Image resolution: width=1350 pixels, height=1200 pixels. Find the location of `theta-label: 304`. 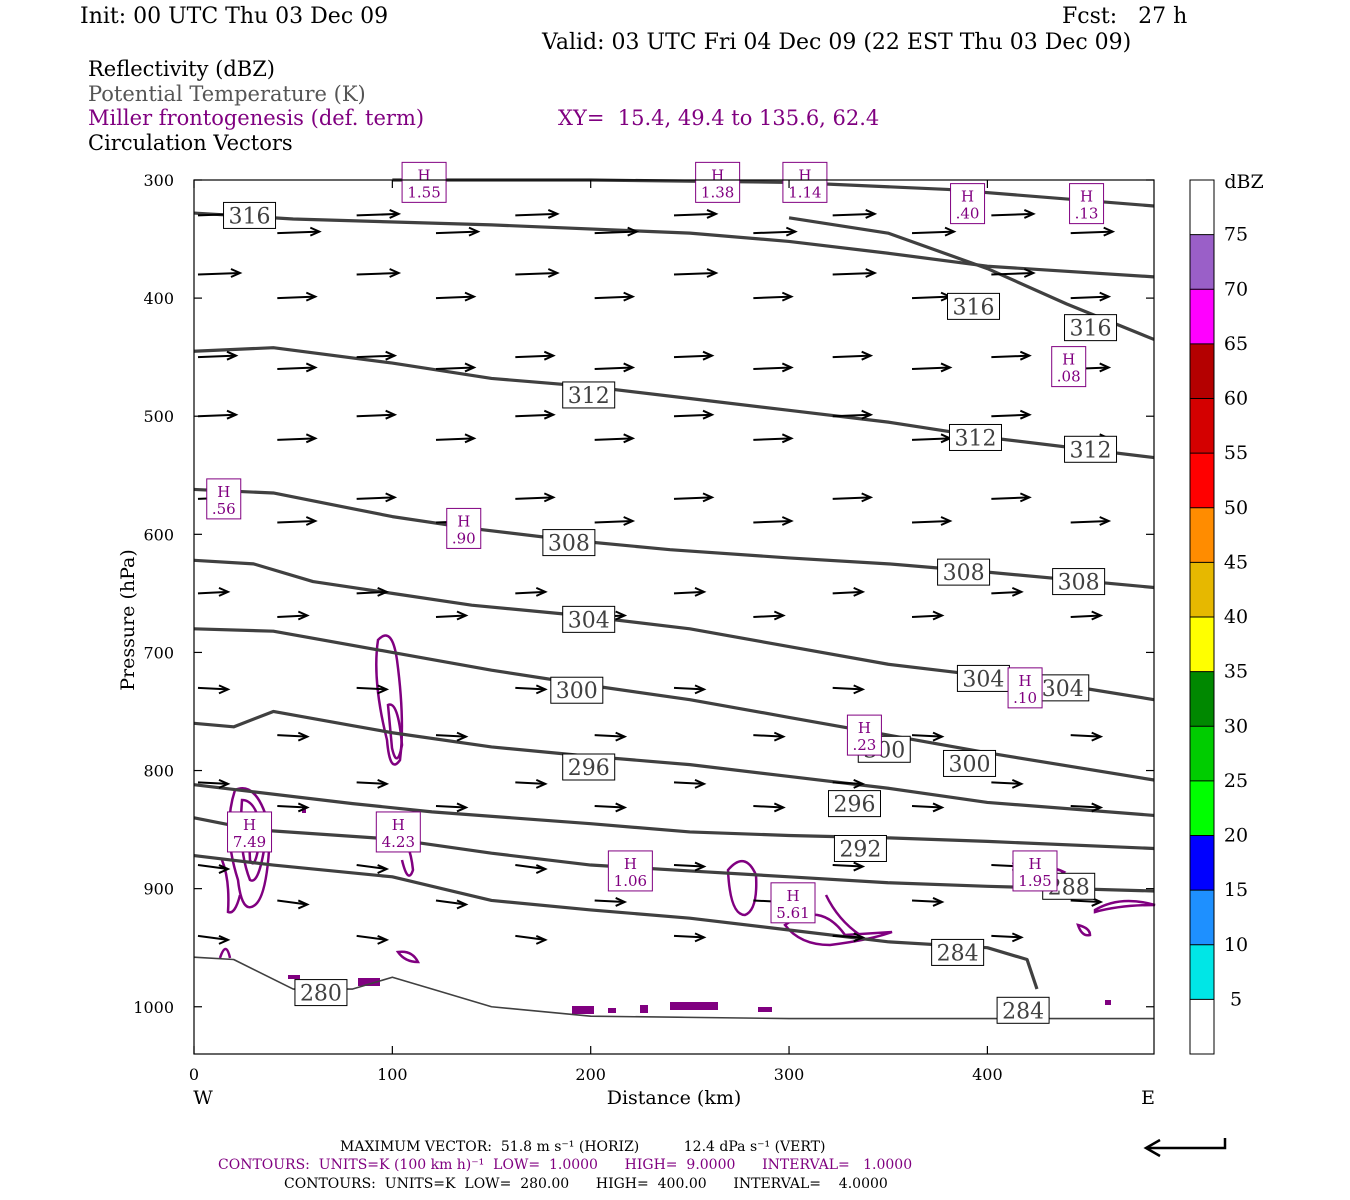

theta-label: 304 is located at coordinates (589, 619).